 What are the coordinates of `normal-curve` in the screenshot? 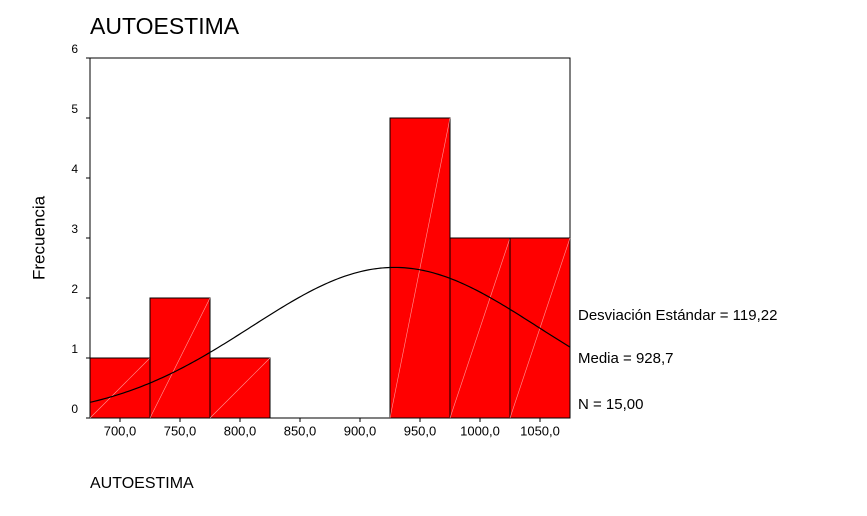 It's located at (330, 334).